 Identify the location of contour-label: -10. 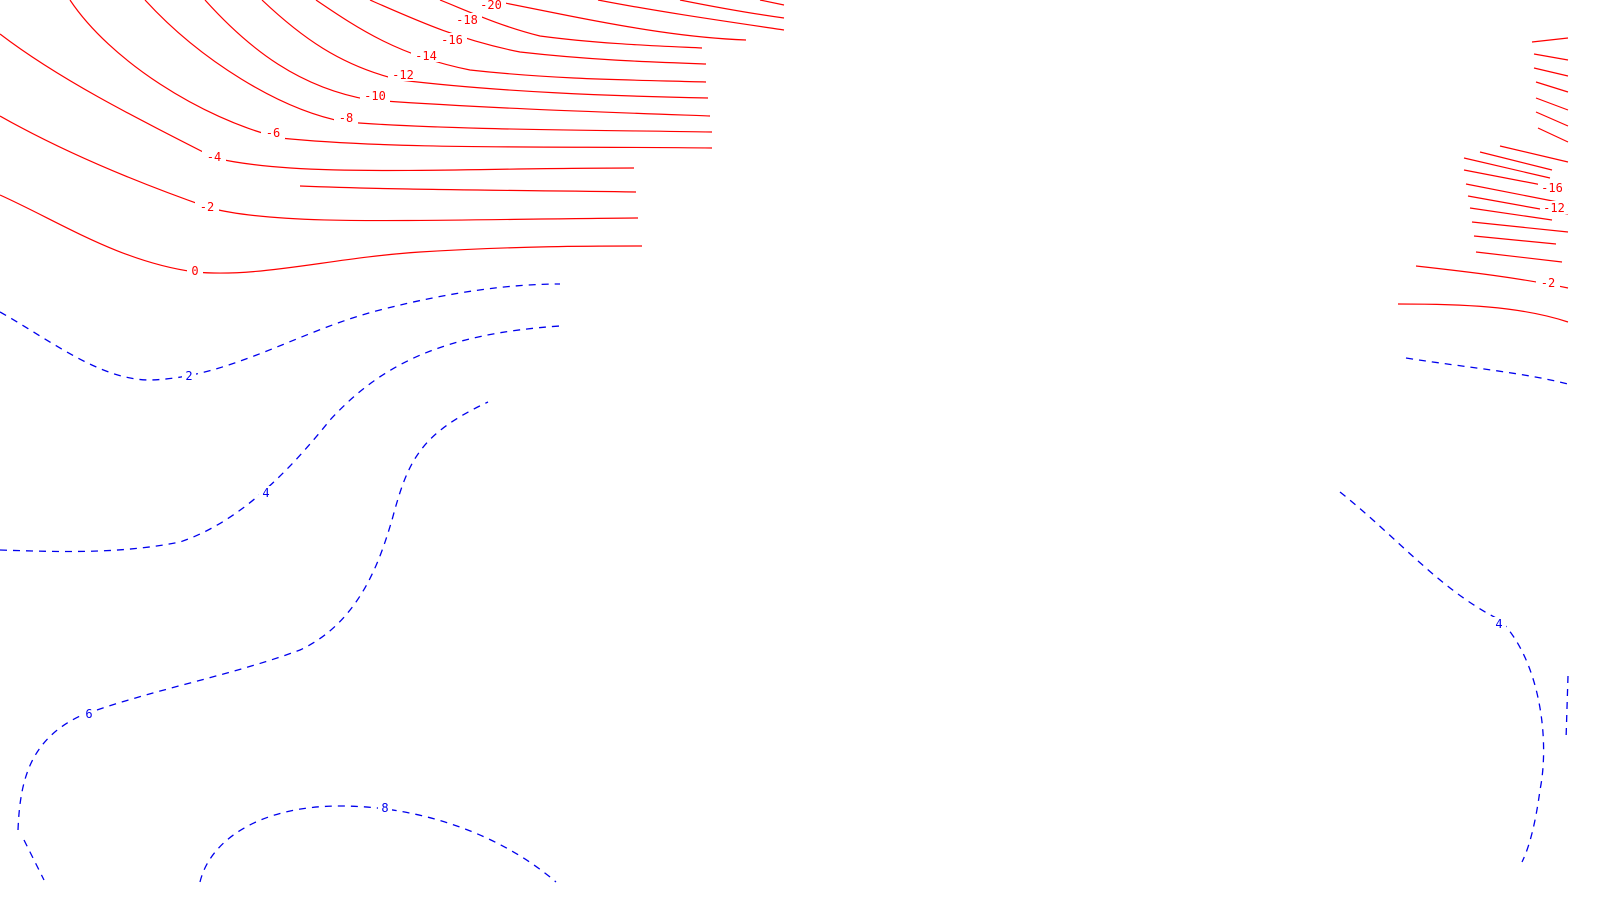
(375, 96).